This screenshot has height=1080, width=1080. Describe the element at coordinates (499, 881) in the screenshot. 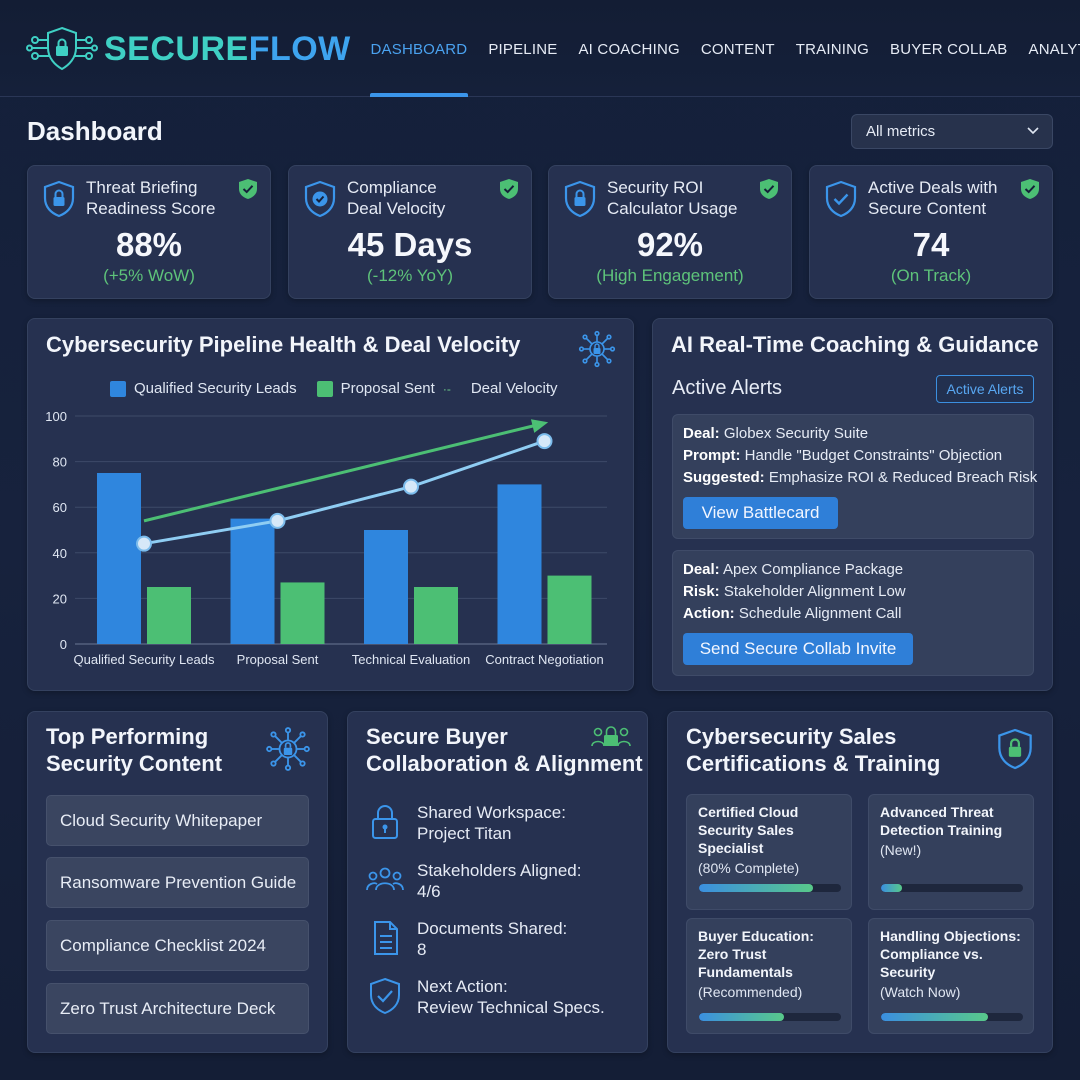

I see `collab-text: Stakeholders Aligned: 4/6` at that location.